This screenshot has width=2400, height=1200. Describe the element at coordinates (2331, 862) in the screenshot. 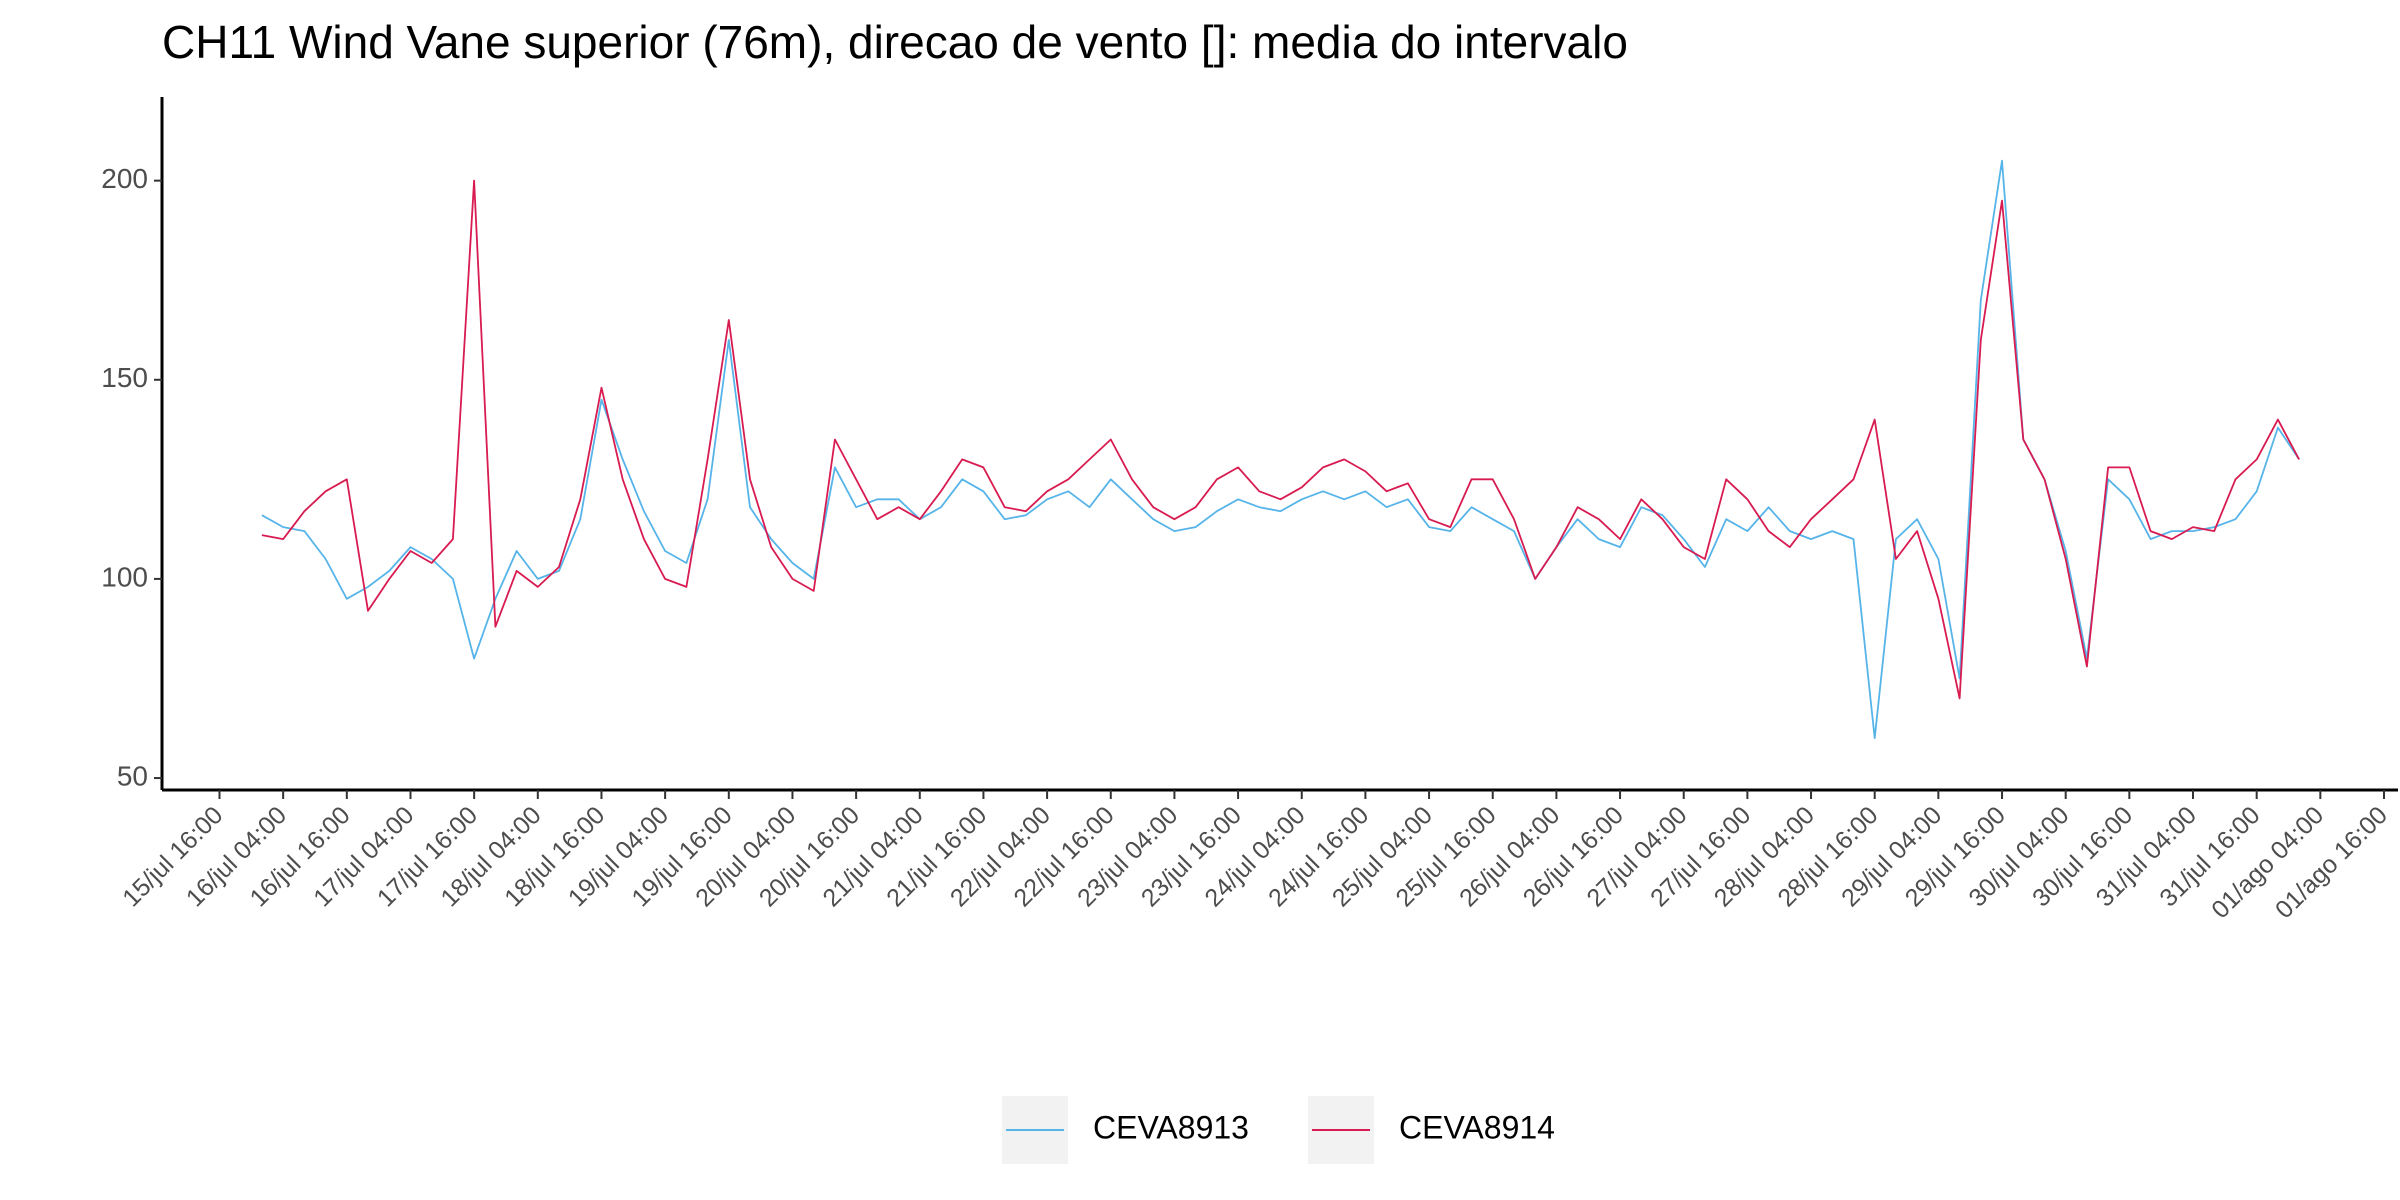

I see `x-tick-label: 01/ago 16:00` at that location.